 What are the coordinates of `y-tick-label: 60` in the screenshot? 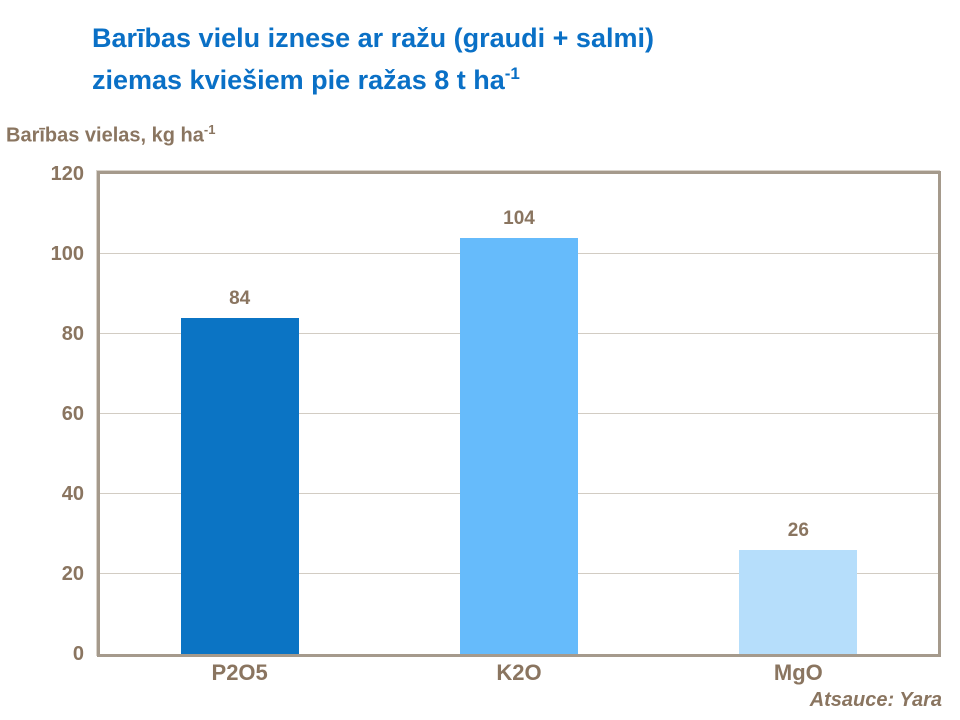 It's located at (72, 414).